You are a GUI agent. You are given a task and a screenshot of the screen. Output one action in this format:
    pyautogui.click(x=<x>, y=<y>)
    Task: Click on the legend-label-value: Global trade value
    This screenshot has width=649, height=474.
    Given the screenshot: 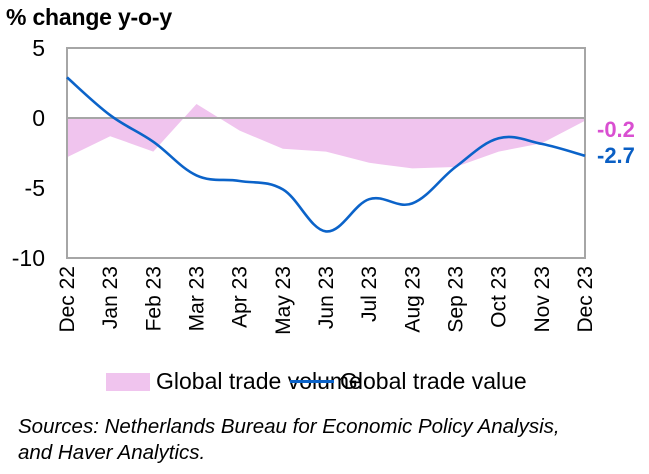 What is the action you would take?
    pyautogui.click(x=433, y=381)
    